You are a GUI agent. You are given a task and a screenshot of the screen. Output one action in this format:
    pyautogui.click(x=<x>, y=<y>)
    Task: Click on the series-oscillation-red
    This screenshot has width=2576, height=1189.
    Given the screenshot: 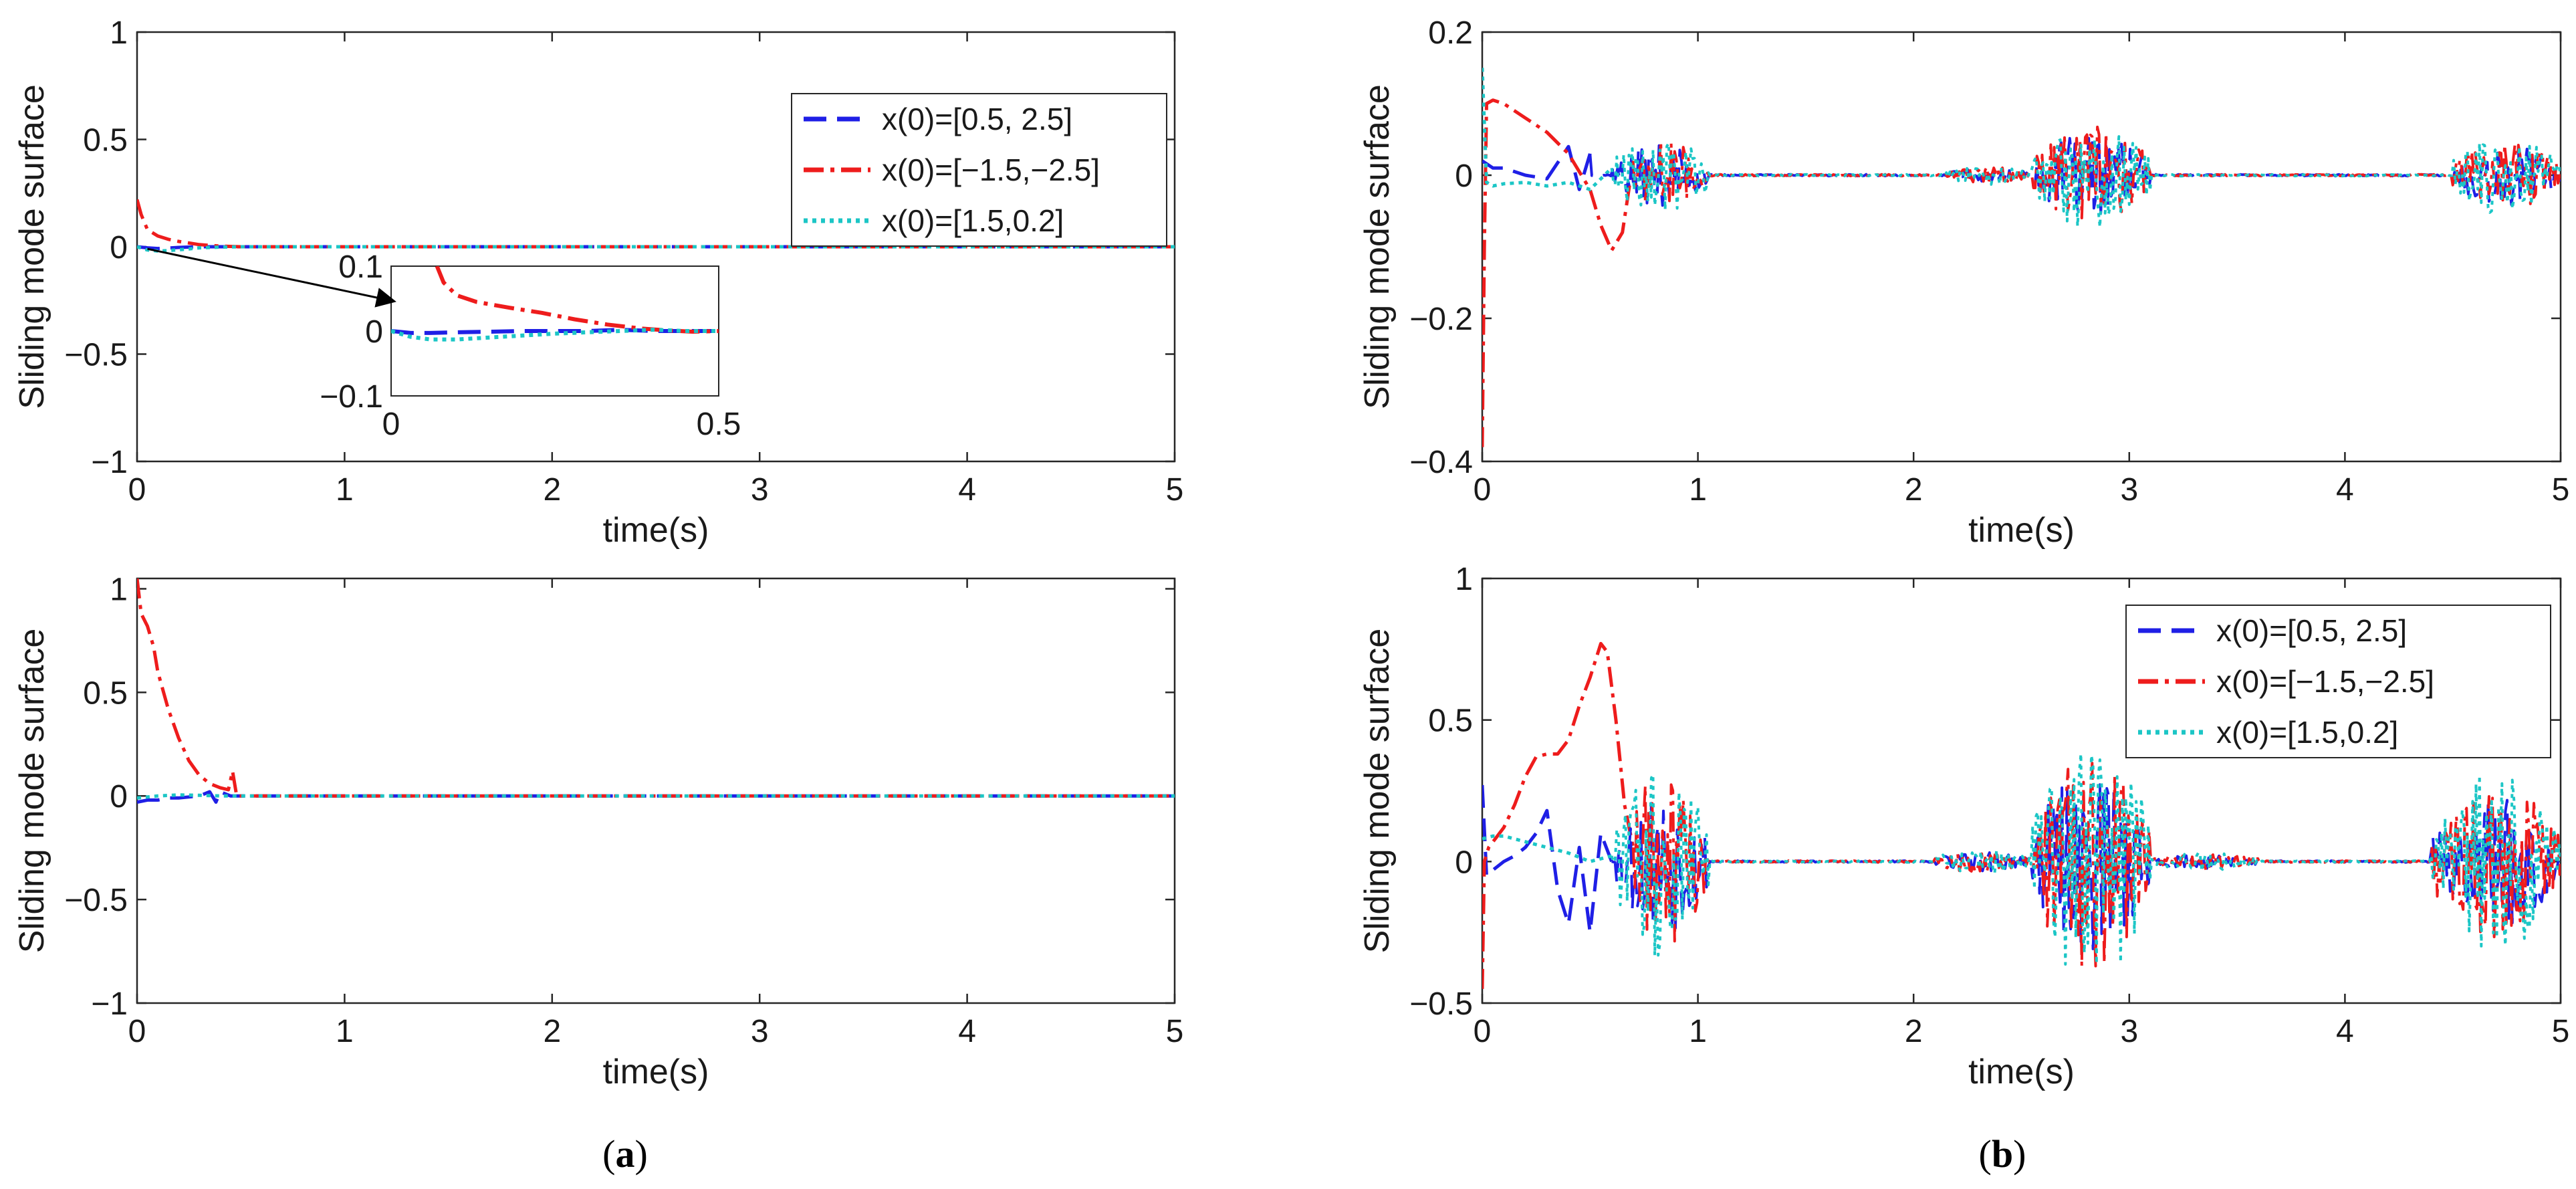 What is the action you would take?
    pyautogui.click(x=2096, y=172)
    